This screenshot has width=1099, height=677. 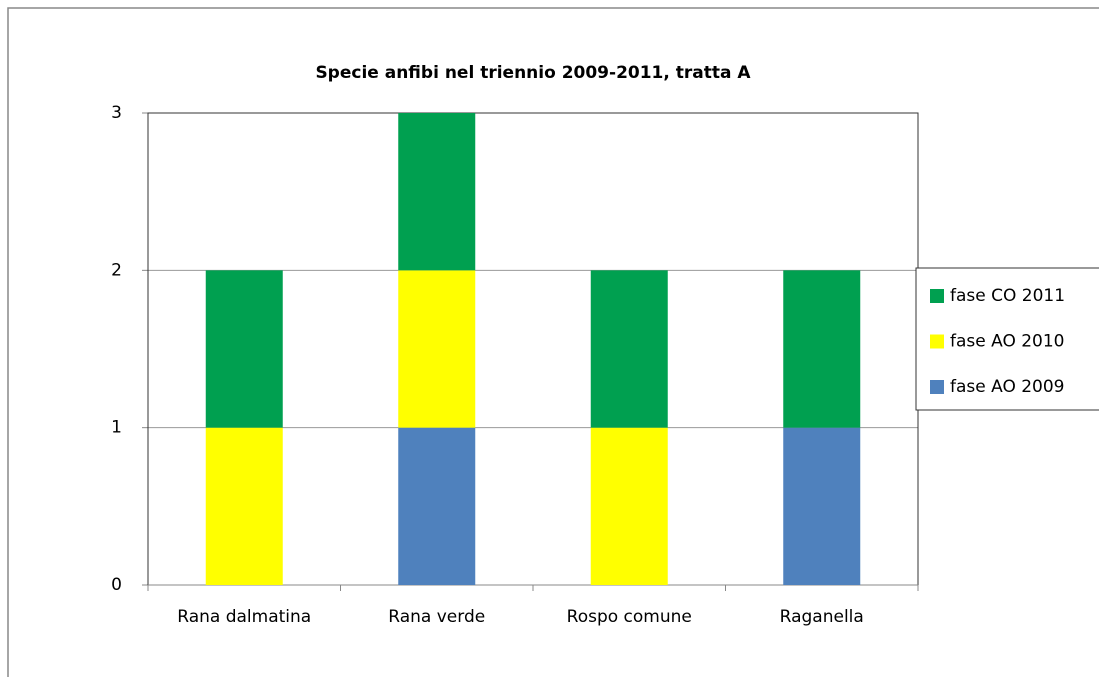 I want to click on y-tick-label: 0, so click(x=116, y=585).